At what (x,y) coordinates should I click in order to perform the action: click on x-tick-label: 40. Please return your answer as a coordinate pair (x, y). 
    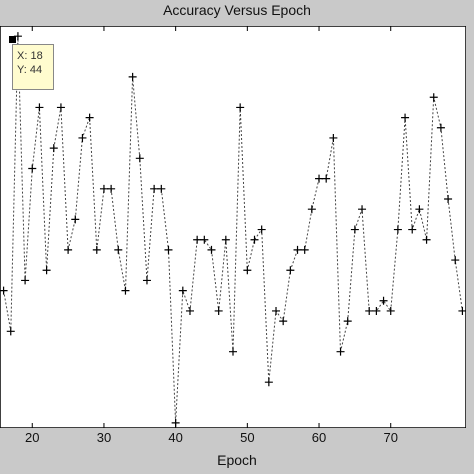
    Looking at the image, I should click on (175, 437).